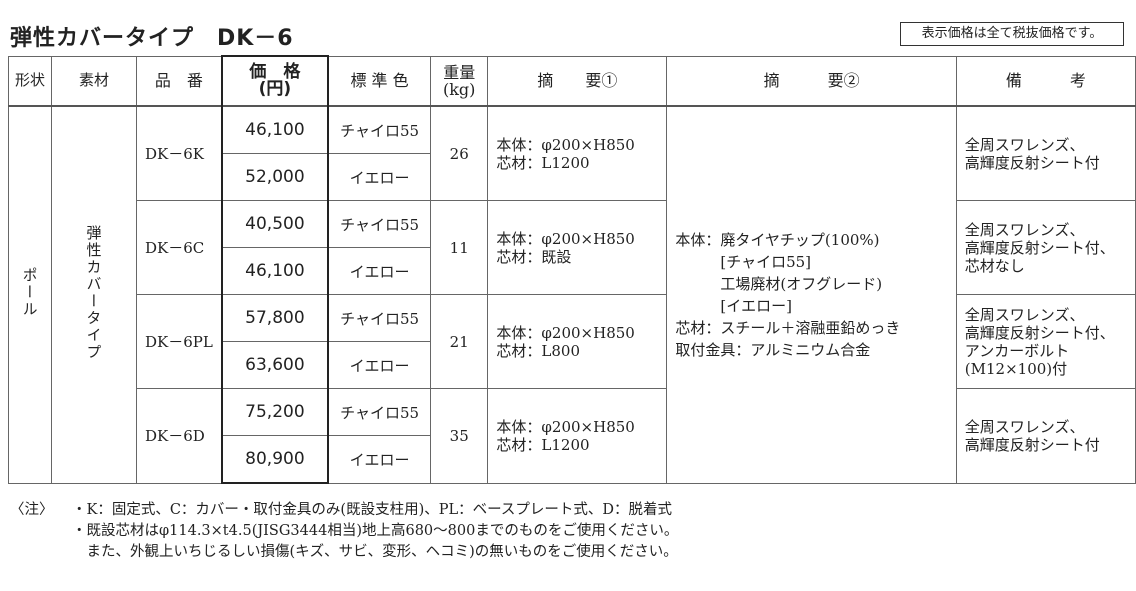 The height and width of the screenshot is (591, 1136). I want to click on price: 40,500, so click(275, 224).